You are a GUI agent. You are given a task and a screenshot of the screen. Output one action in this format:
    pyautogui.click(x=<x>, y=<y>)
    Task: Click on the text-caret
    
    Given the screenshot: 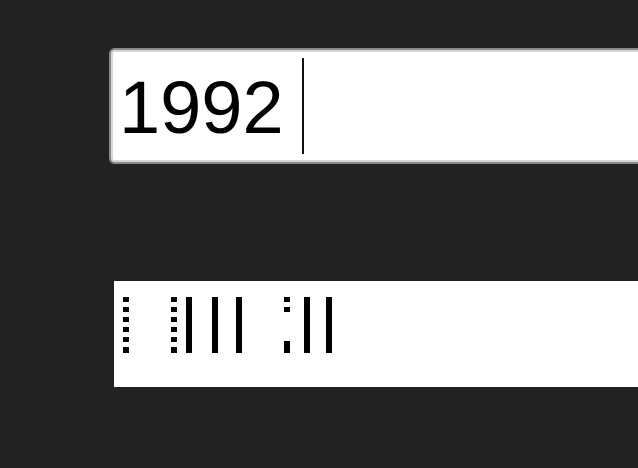 What is the action you would take?
    pyautogui.click(x=303, y=106)
    